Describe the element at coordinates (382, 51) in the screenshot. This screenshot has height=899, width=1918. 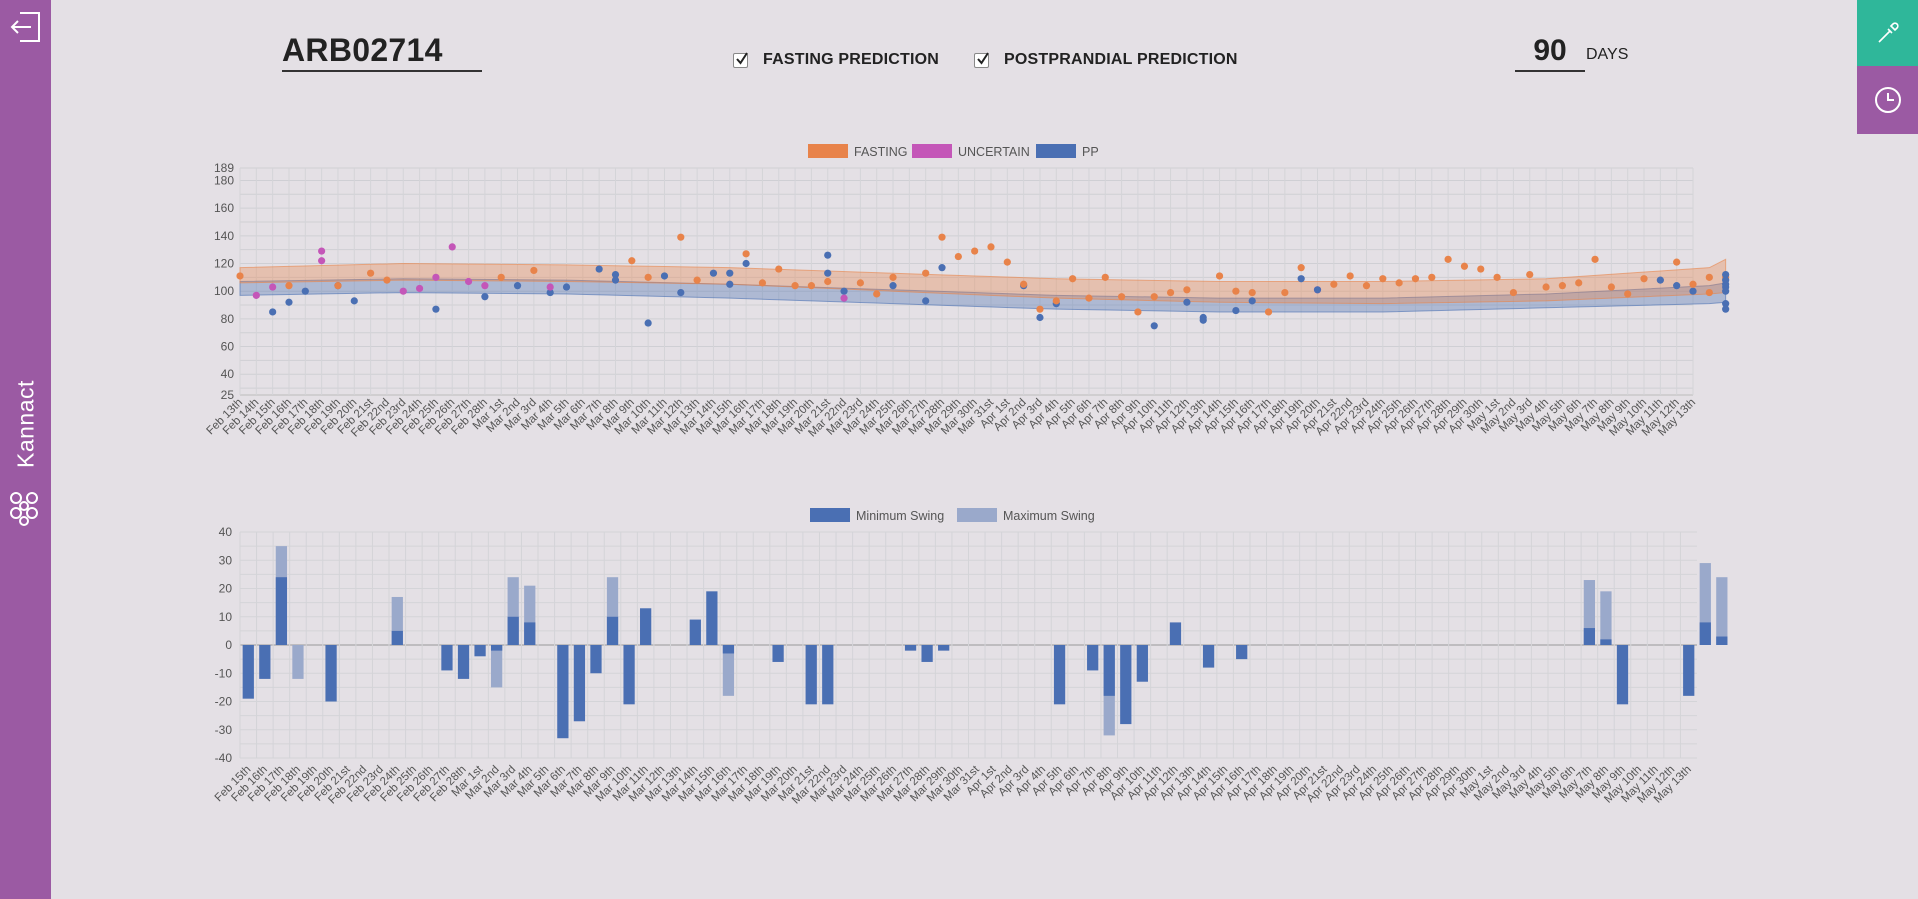
I see `patient-id-field: ARB02714` at that location.